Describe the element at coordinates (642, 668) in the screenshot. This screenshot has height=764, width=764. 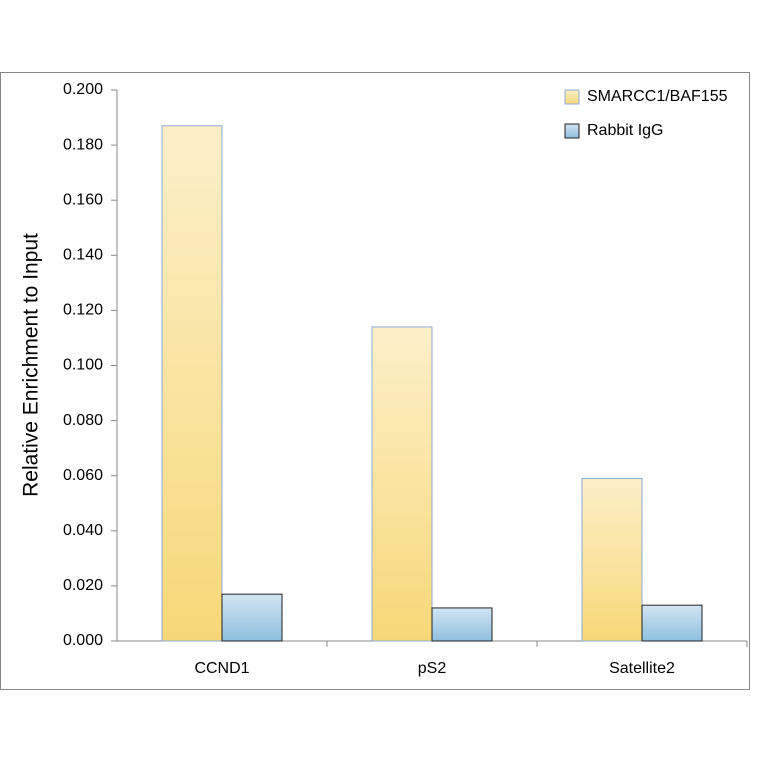
I see `x-tick-label: Satellite2` at that location.